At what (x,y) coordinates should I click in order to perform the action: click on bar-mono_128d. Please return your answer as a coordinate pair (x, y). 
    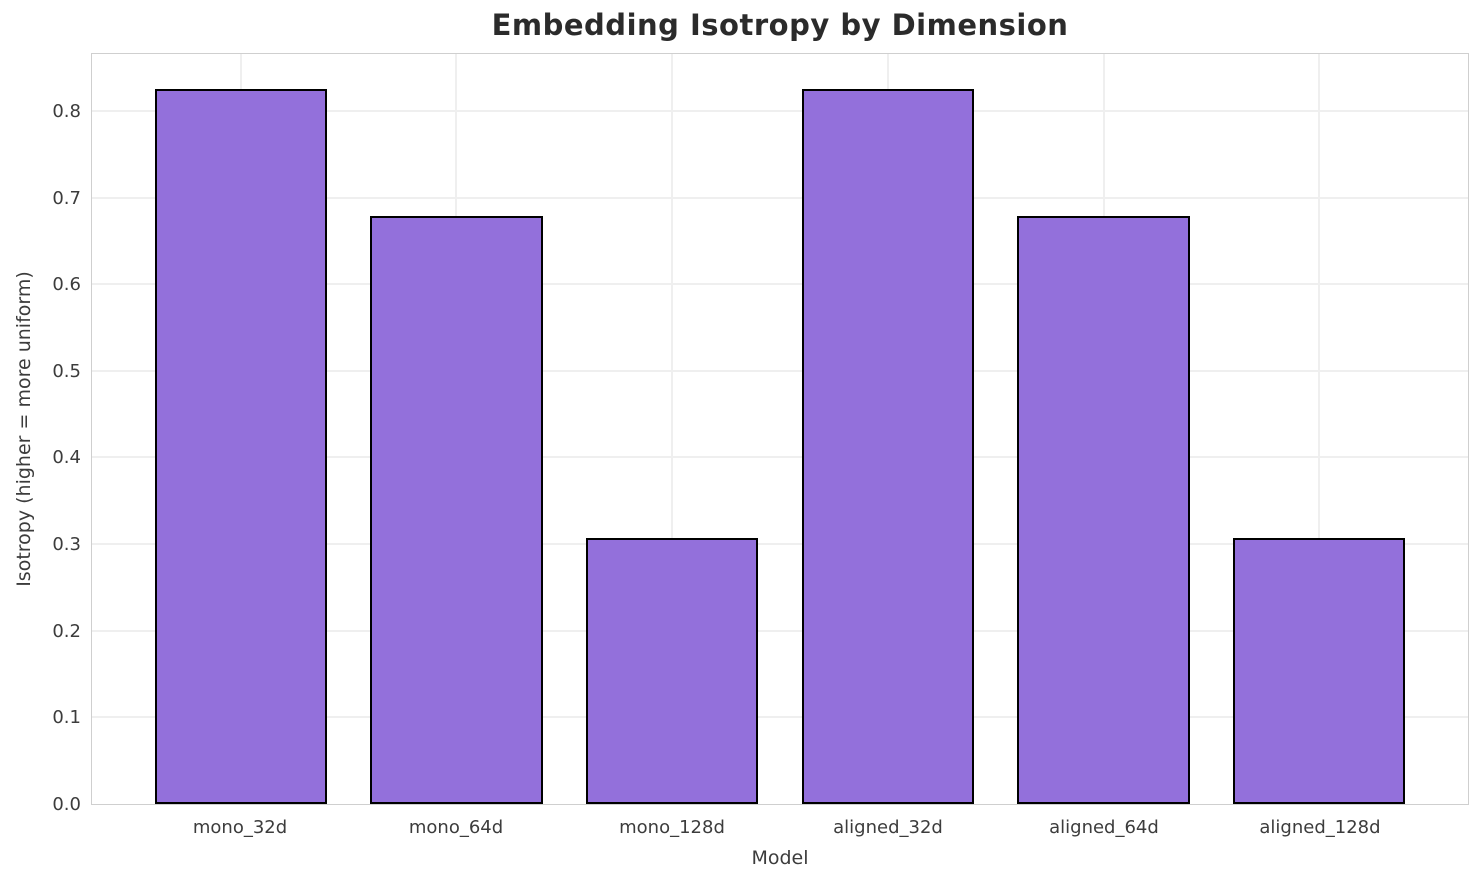
    Looking at the image, I should click on (672, 670).